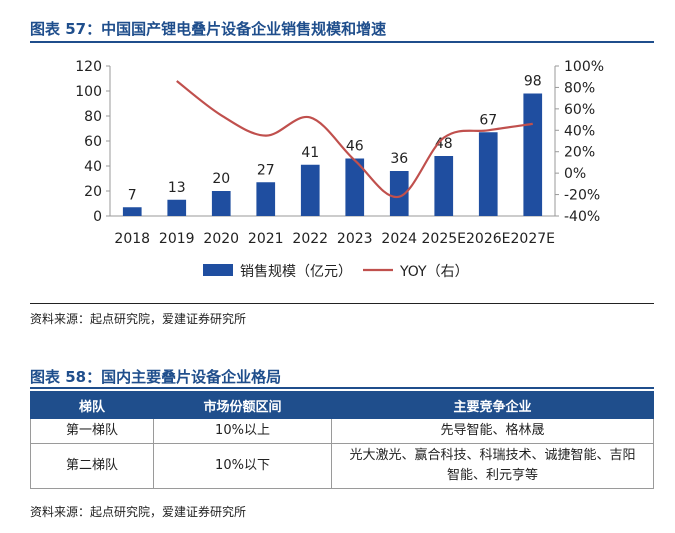 The image size is (675, 533). What do you see at coordinates (582, 196) in the screenshot?
I see `right-tick-label: -20%` at bounding box center [582, 196].